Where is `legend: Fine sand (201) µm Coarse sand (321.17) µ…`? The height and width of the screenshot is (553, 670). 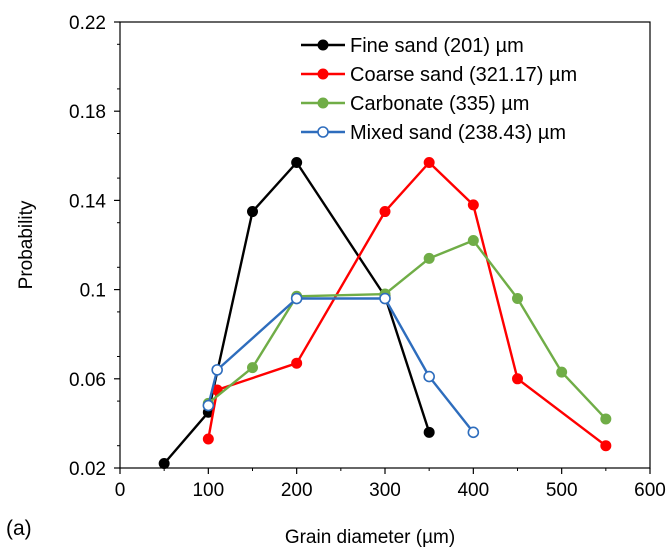 legend: Fine sand (201) µm Coarse sand (321.17) µ… is located at coordinates (439, 89).